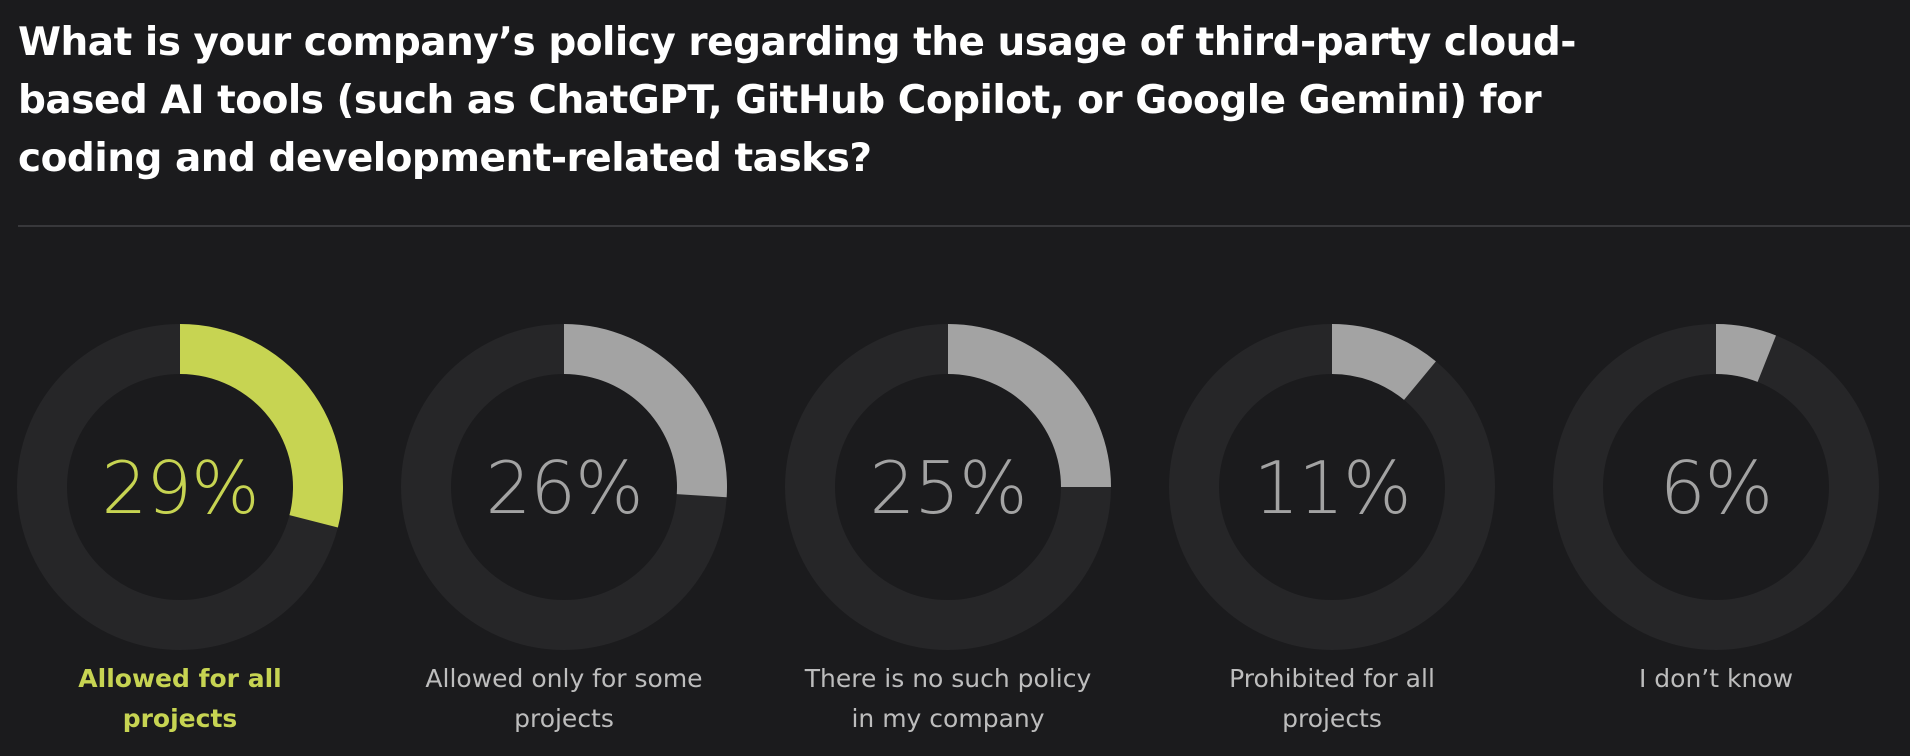 The width and height of the screenshot is (1910, 756). What do you see at coordinates (564, 698) in the screenshot?
I see `category-label: Allowed only for some projects` at bounding box center [564, 698].